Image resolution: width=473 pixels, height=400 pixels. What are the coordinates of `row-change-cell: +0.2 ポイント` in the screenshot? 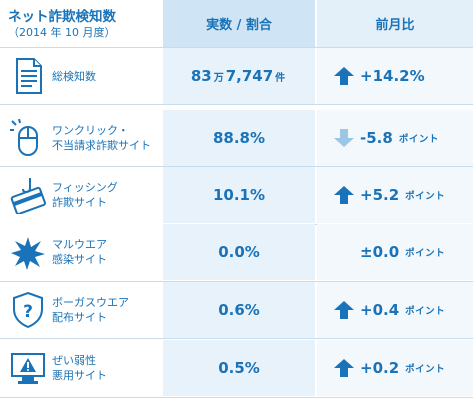 It's located at (395, 368).